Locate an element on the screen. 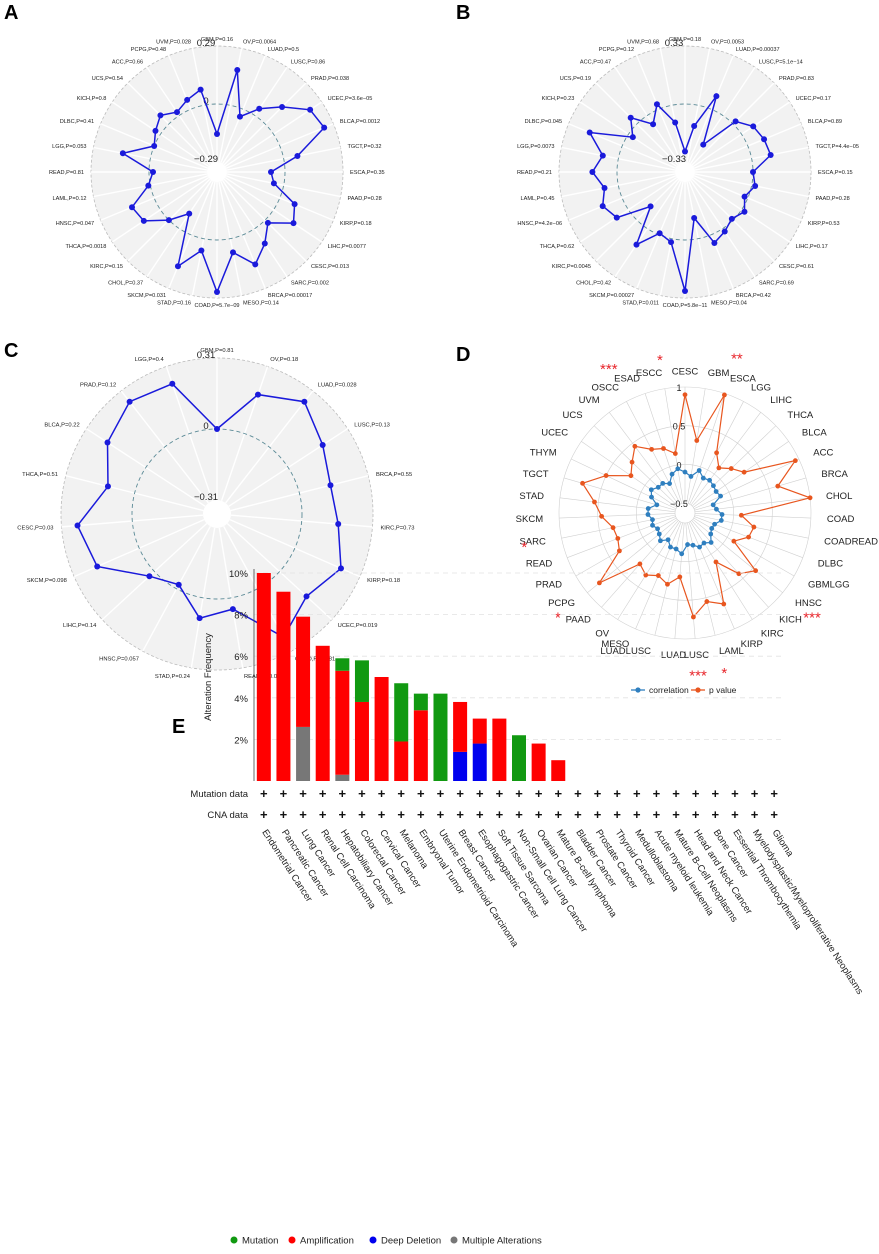  radar-a-category-label: BRCA,P=0.00017 is located at coordinates (290, 296).